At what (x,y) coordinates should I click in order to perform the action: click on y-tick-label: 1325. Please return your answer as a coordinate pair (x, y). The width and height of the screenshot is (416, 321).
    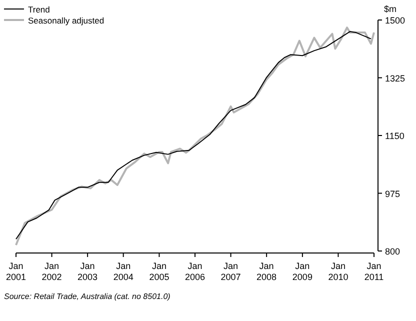
    Looking at the image, I should click on (395, 78).